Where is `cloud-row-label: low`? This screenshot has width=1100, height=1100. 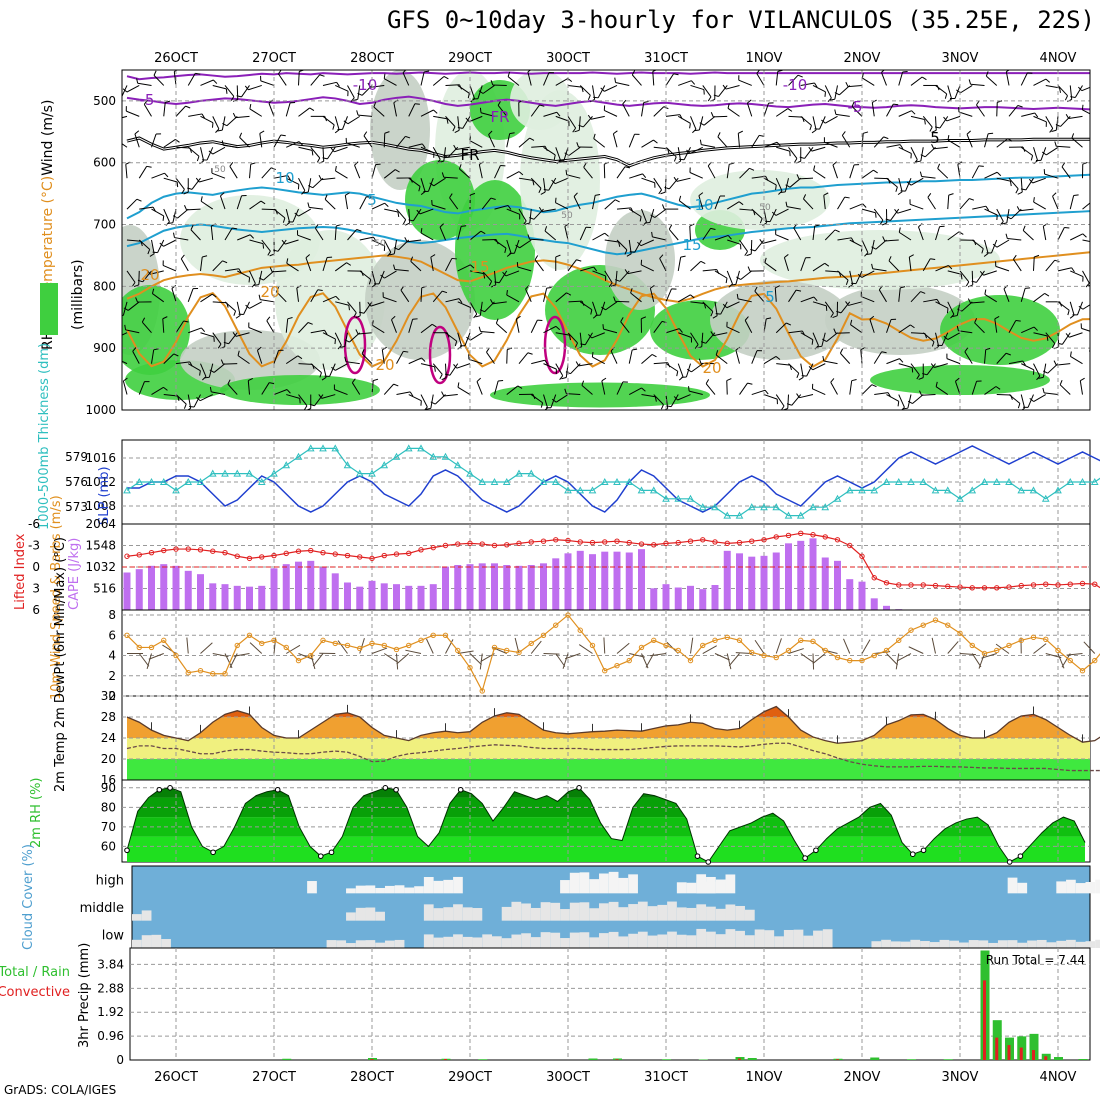 cloud-row-label: low is located at coordinates (113, 935).